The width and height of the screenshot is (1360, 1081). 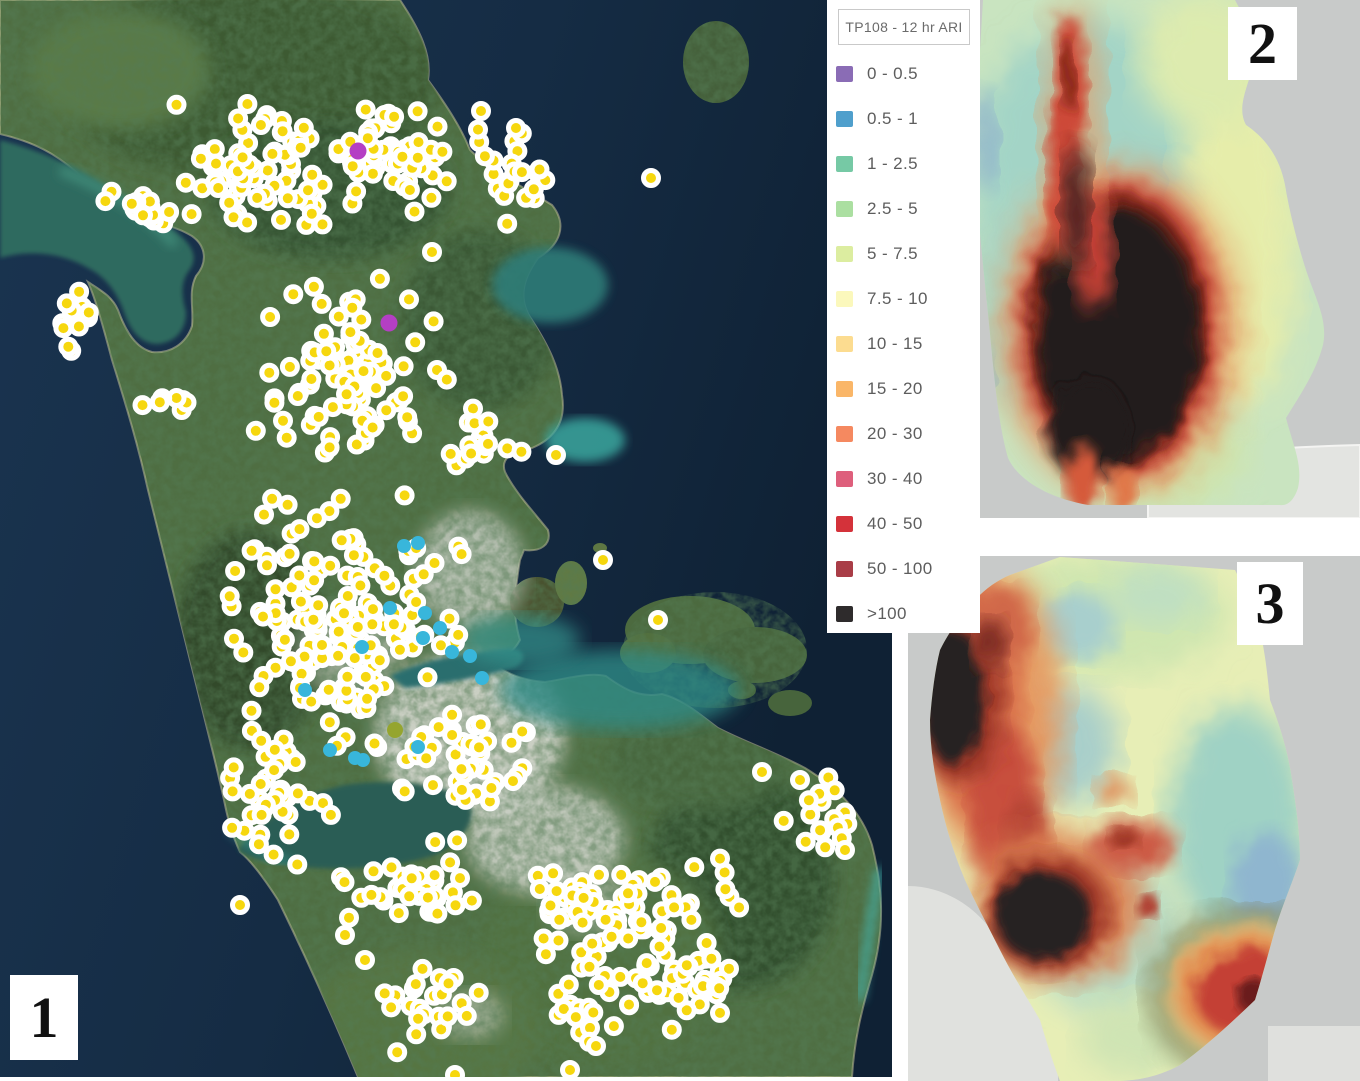 I want to click on legend-row: 40 - 50, so click(x=908, y=523).